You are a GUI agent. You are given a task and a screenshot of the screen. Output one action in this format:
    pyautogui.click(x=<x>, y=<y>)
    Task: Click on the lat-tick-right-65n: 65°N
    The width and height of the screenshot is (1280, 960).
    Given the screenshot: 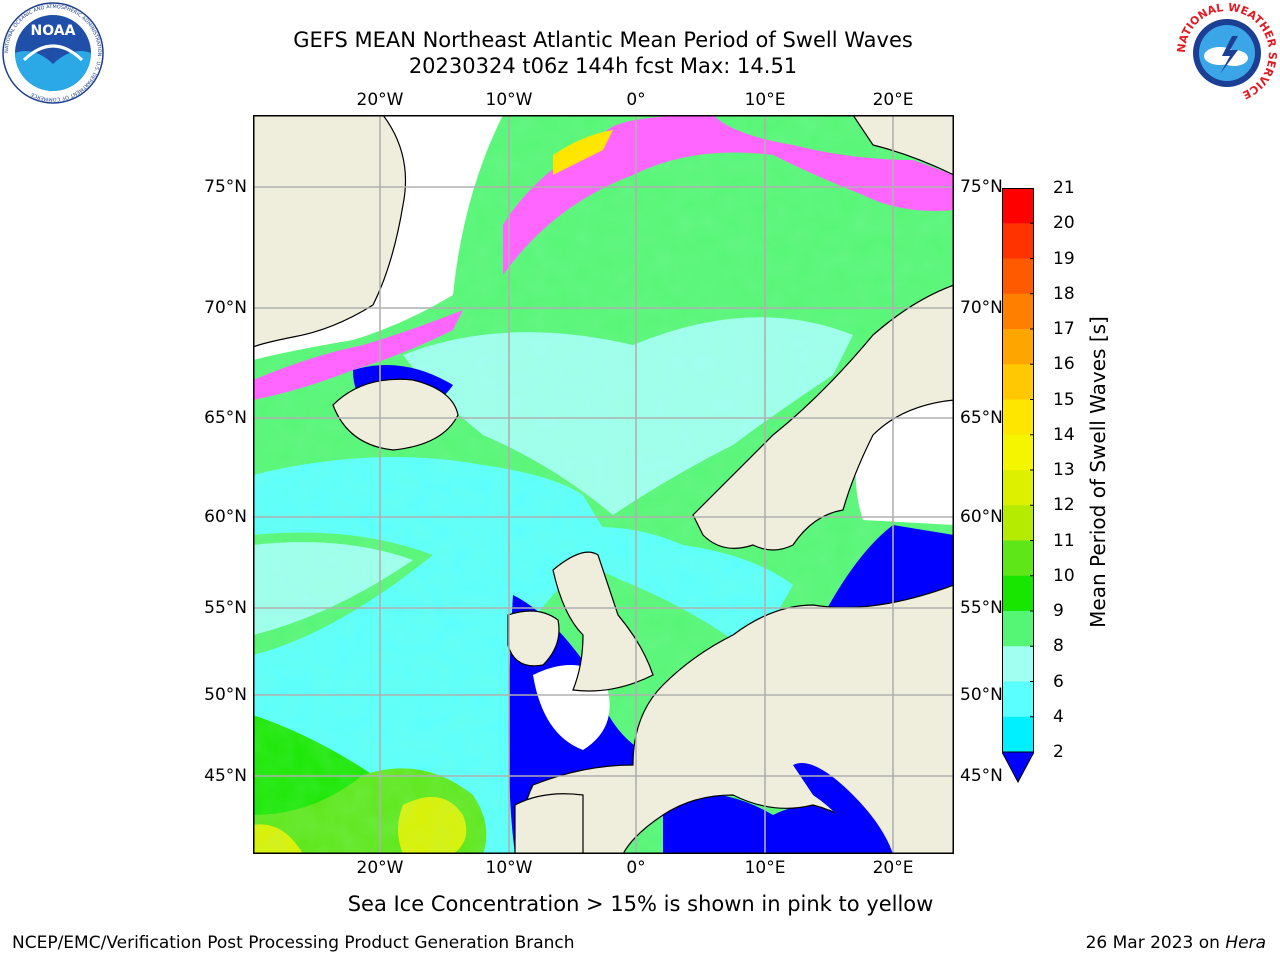 What is the action you would take?
    pyautogui.click(x=981, y=418)
    